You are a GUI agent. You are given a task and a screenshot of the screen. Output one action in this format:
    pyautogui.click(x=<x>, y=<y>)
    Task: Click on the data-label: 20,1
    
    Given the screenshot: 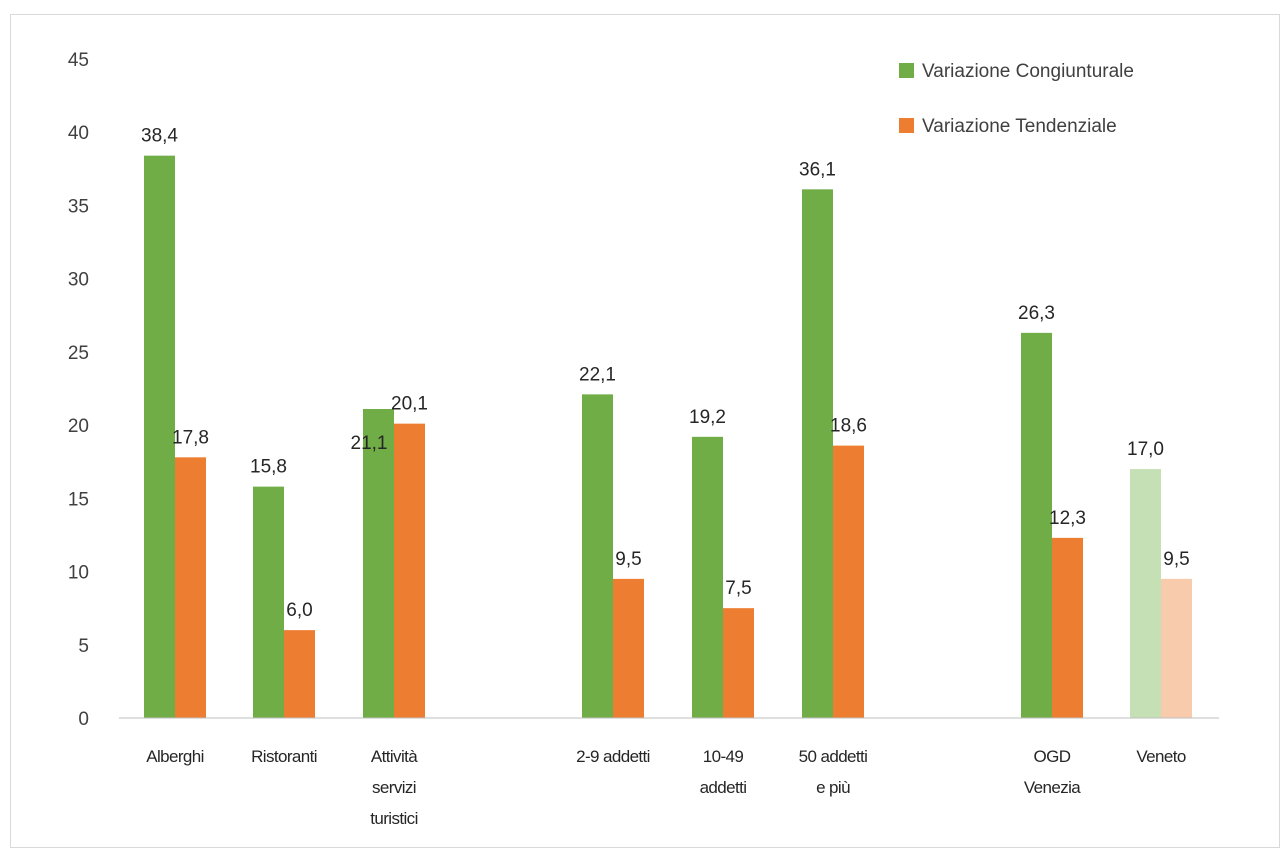 What is the action you would take?
    pyautogui.click(x=409, y=404)
    